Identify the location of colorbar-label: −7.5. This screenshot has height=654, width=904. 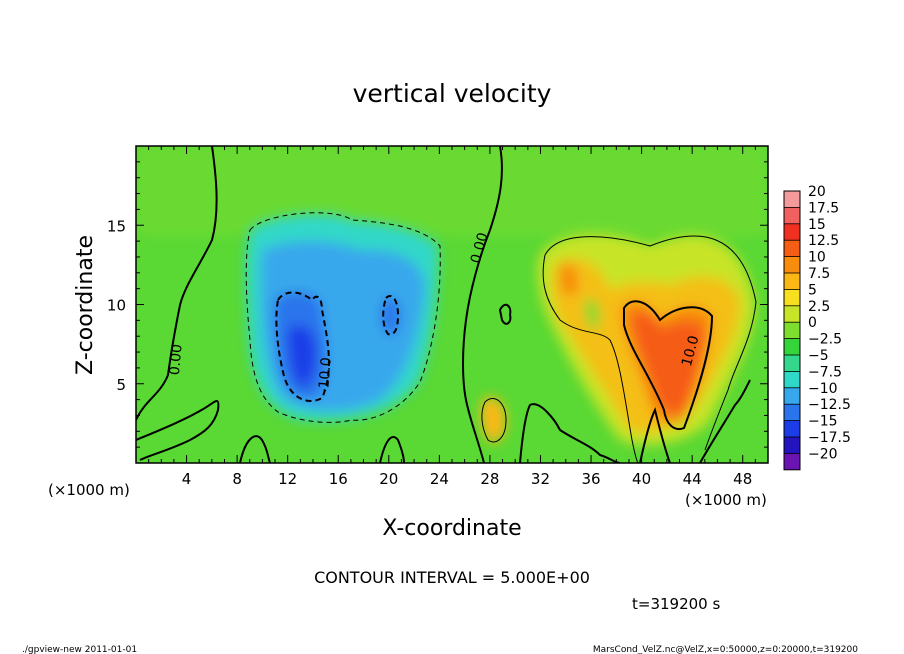
(825, 372).